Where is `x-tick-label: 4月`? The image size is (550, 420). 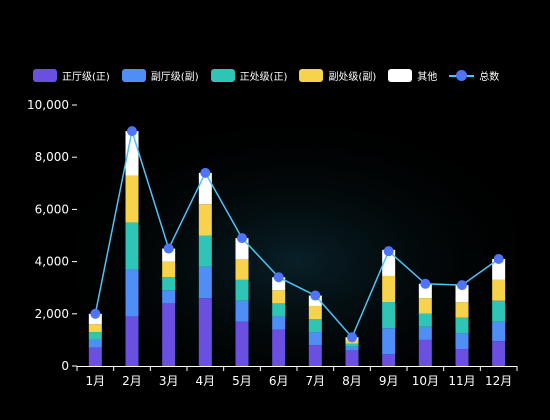 x-tick-label: 4月 is located at coordinates (206, 381).